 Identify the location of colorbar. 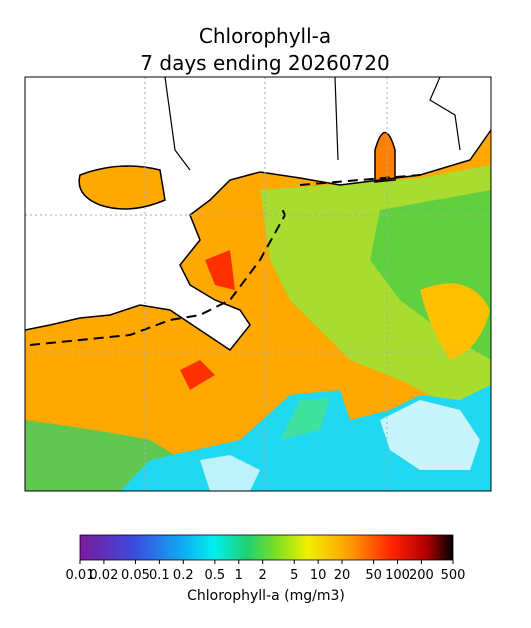
(266, 547).